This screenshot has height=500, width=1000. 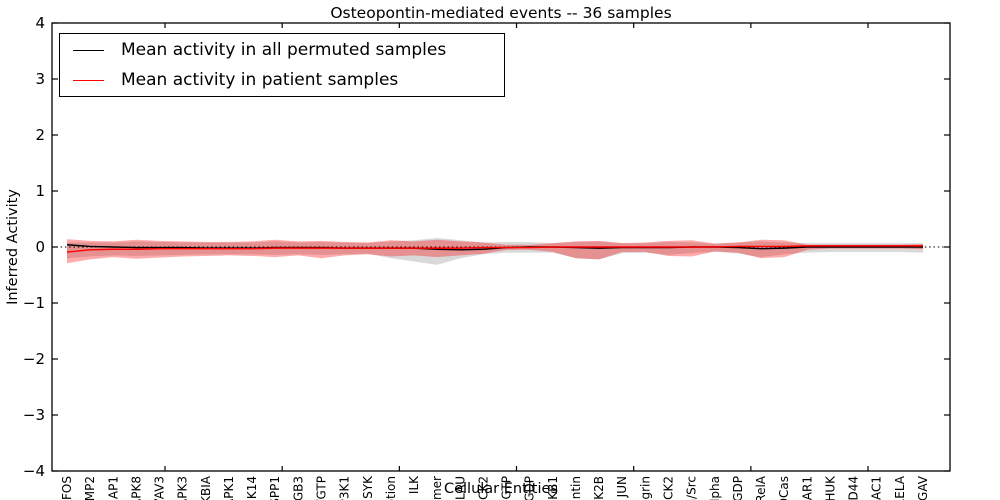 What do you see at coordinates (88, 50) in the screenshot?
I see `legend-line-black` at bounding box center [88, 50].